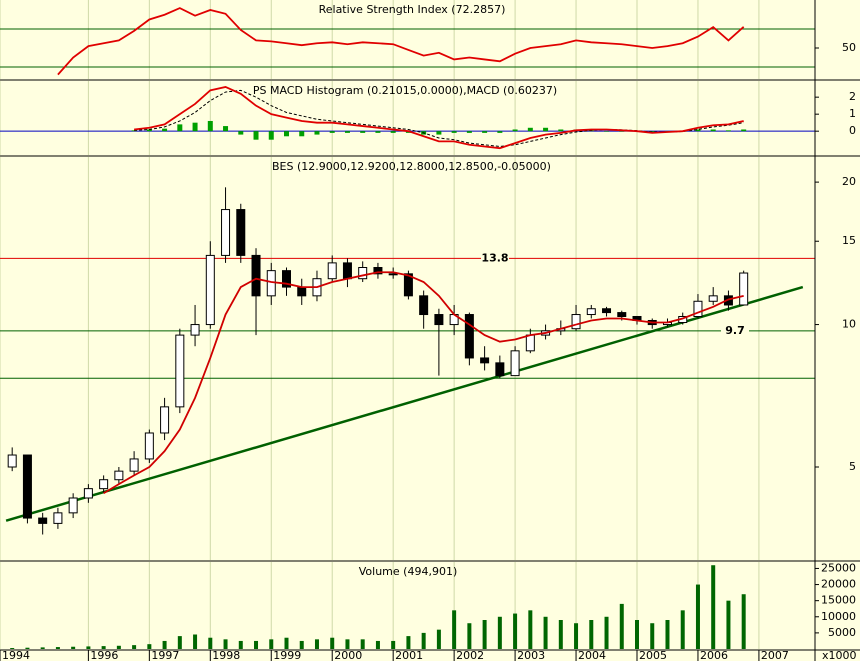  Describe the element at coordinates (838, 567) in the screenshot. I see `y-tick-label: 25000` at that location.